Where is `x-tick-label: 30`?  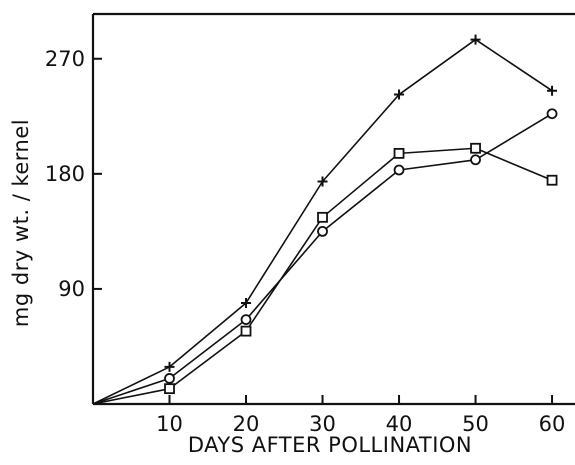
x-tick-label: 30 is located at coordinates (322, 424).